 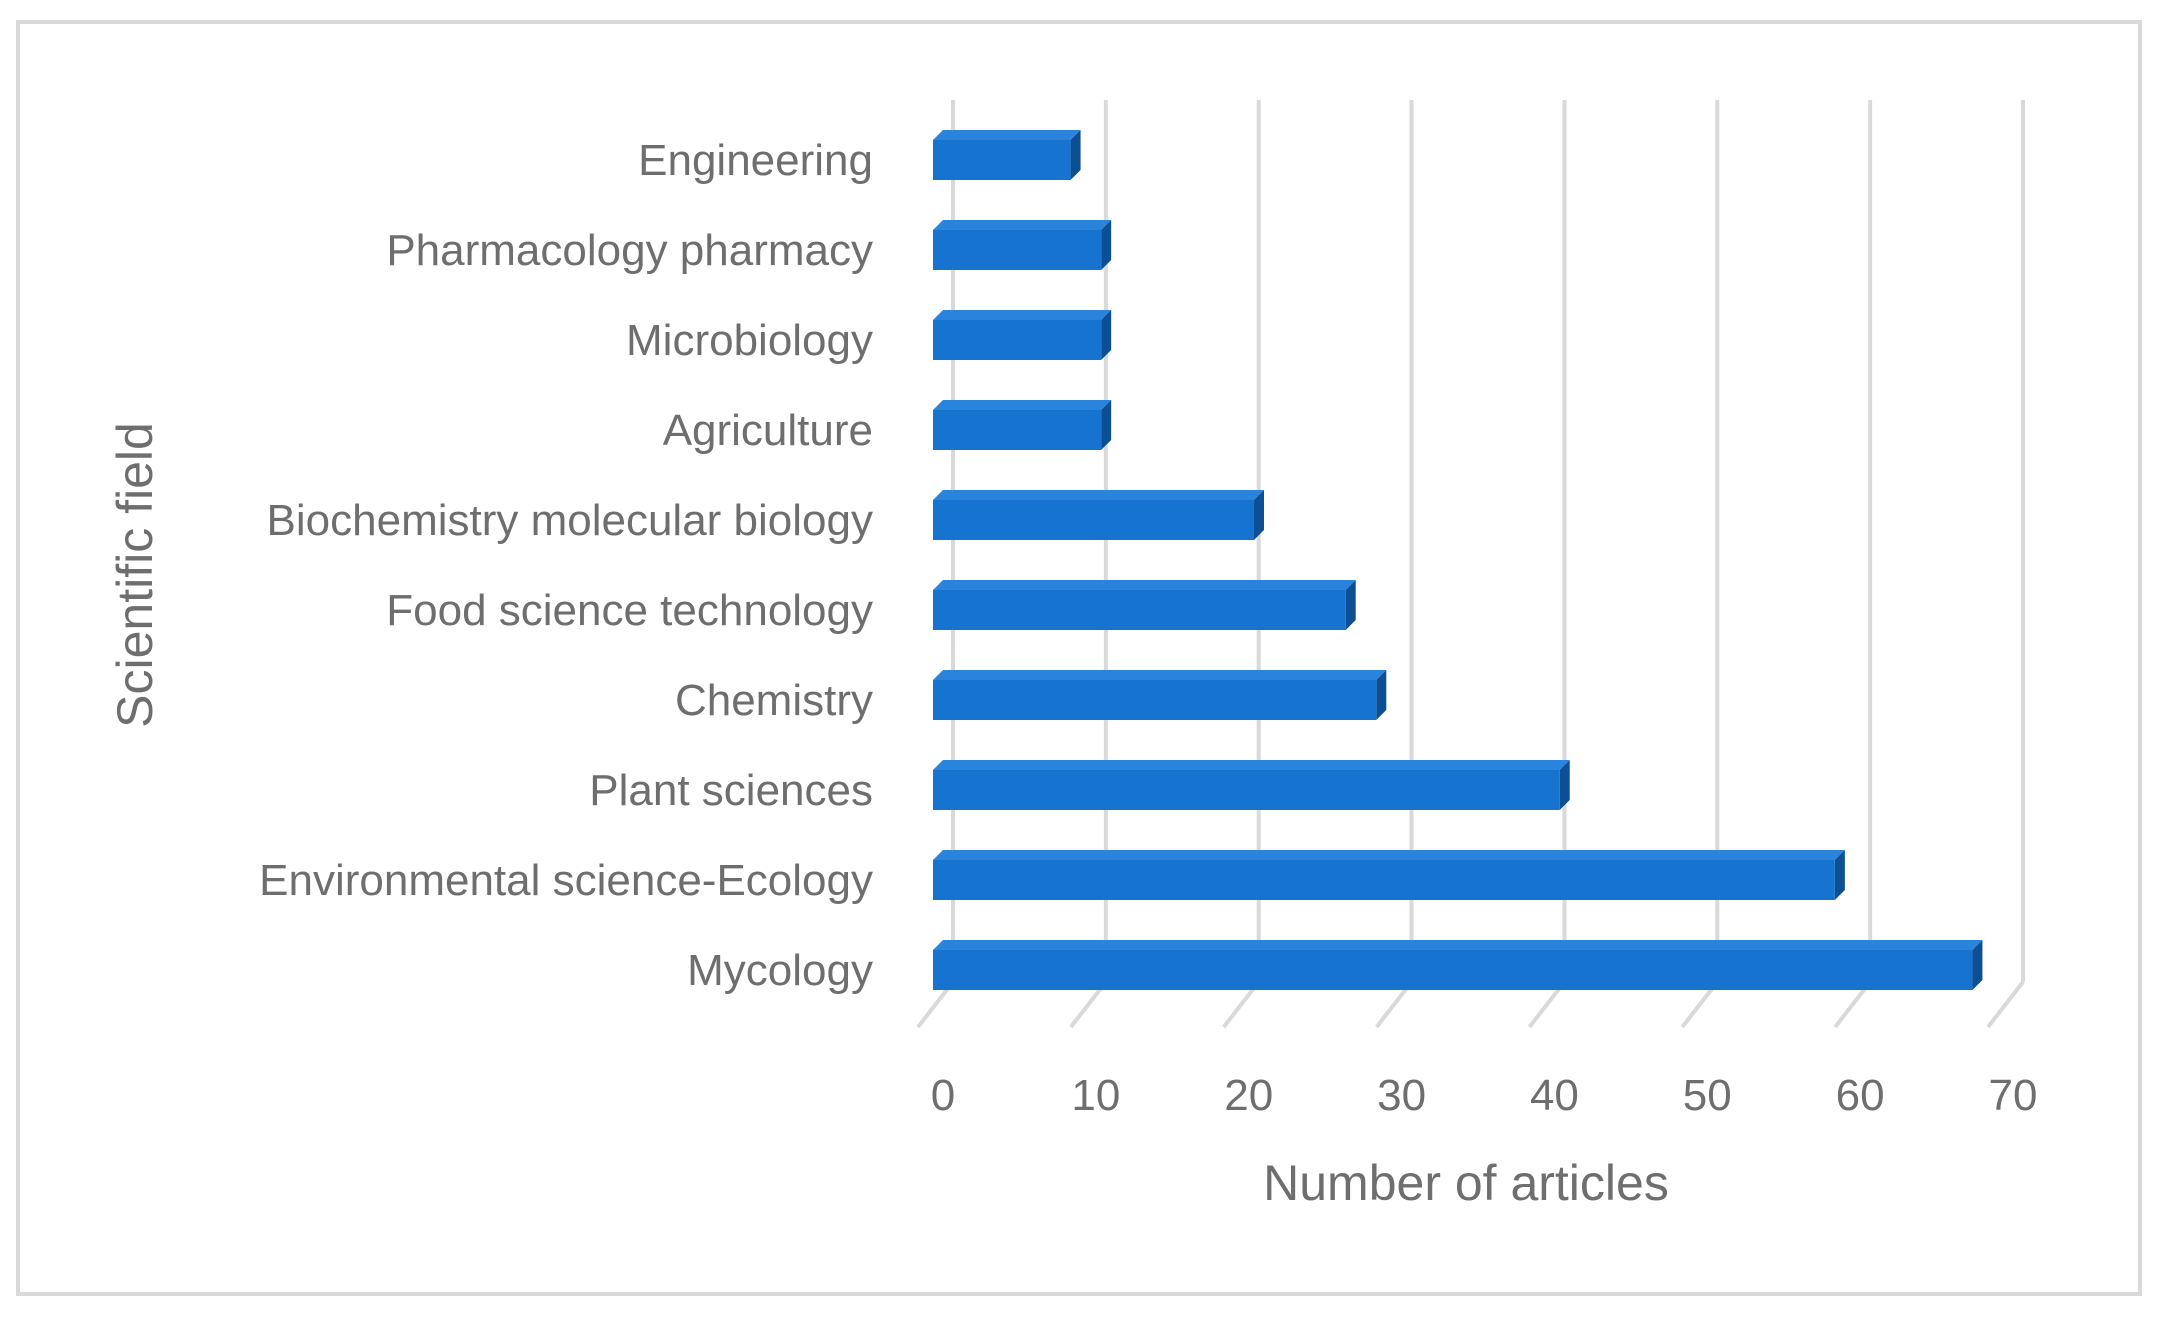 I want to click on category-label: Plant sciences, so click(x=731, y=790).